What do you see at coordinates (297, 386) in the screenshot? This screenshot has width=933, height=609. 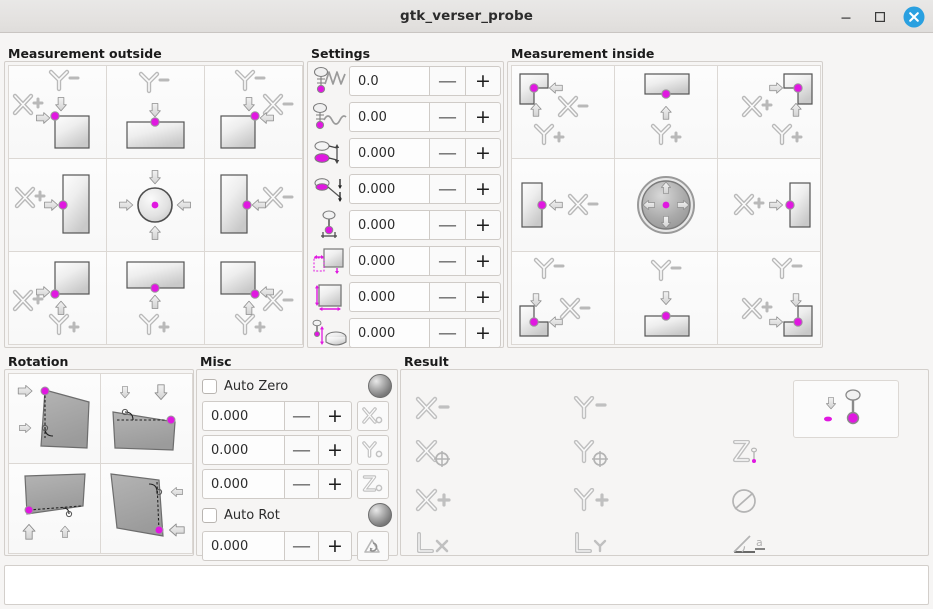 I see `auto-zero-row: Auto Zero` at bounding box center [297, 386].